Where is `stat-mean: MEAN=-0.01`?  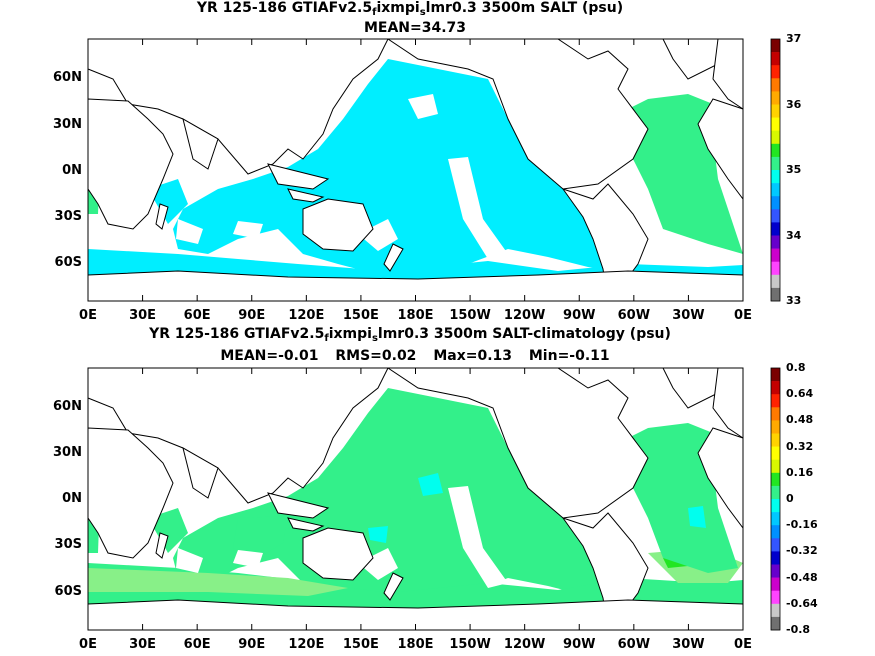
stat-mean: MEAN=-0.01 is located at coordinates (269, 356).